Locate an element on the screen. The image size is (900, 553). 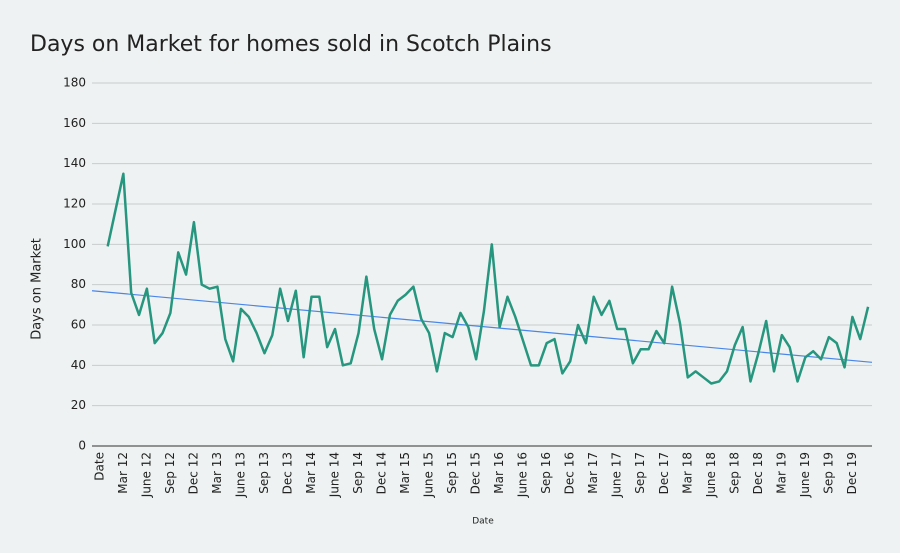
y-tick-label: 80 is located at coordinates (78, 284).